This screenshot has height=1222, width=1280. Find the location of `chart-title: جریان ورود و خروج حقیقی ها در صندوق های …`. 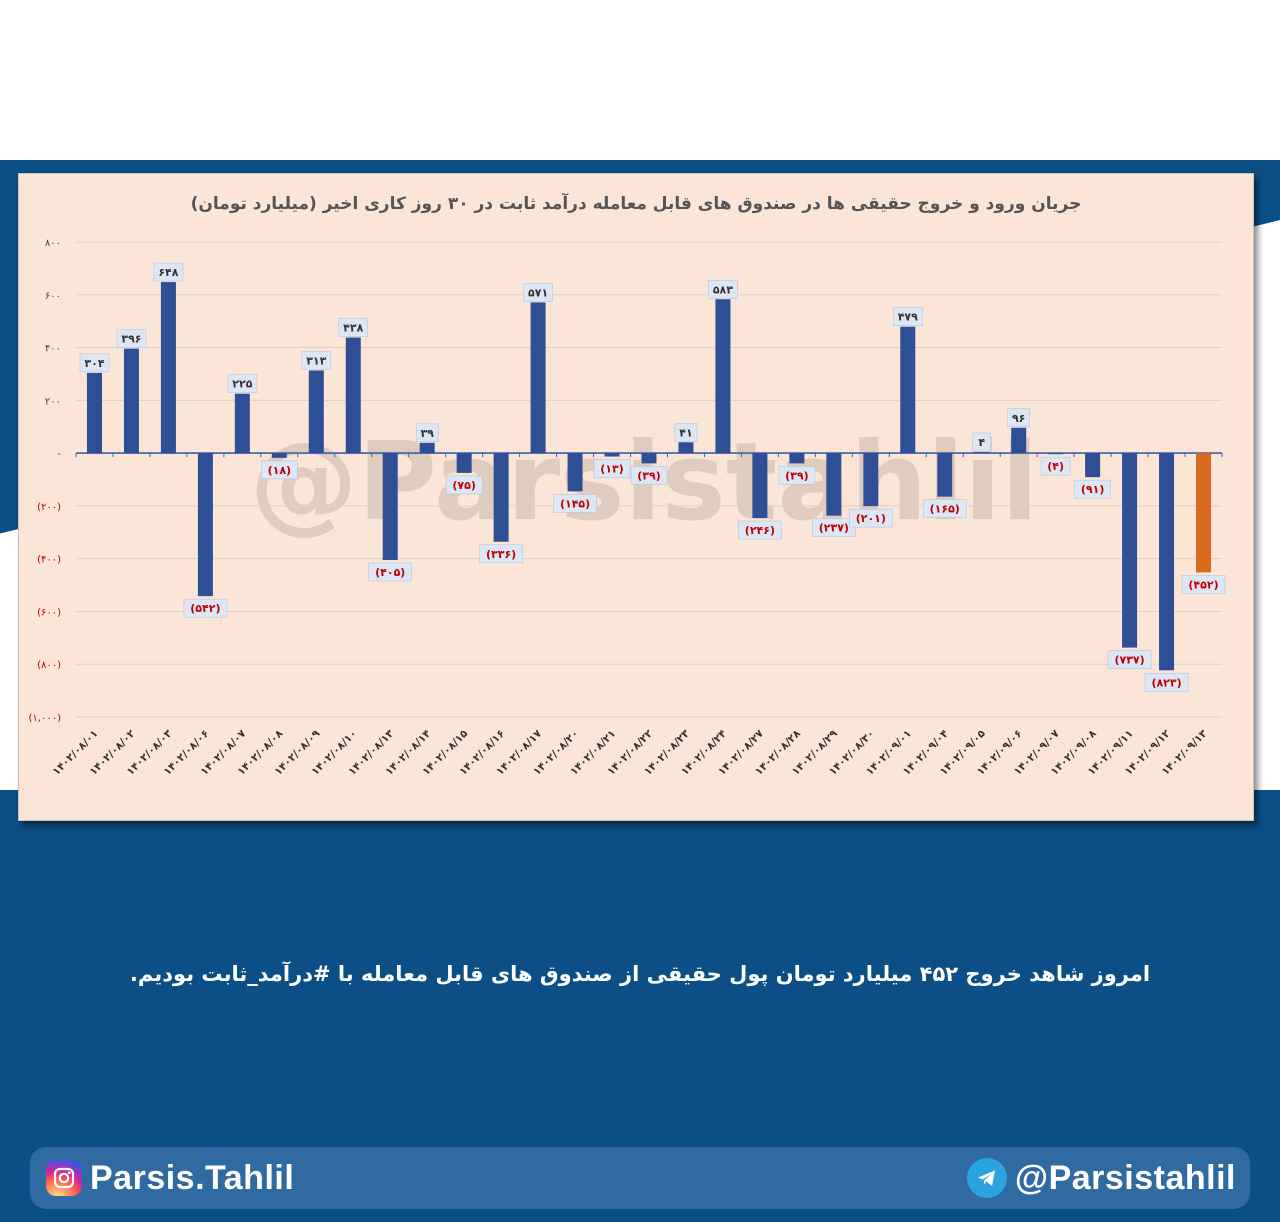

chart-title: جریان ورود و خروج حقیقی ها در صندوق های … is located at coordinates (636, 204).